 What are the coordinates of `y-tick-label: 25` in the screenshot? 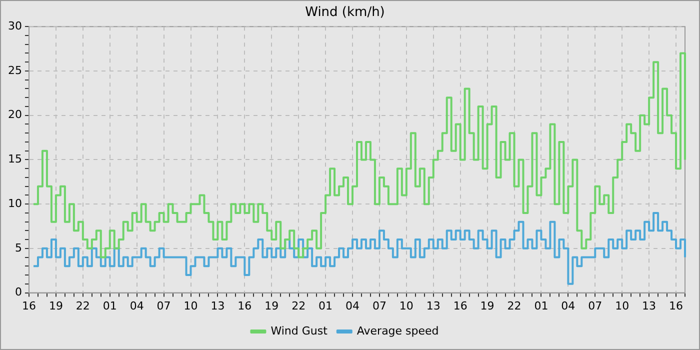 It's located at (15, 70).